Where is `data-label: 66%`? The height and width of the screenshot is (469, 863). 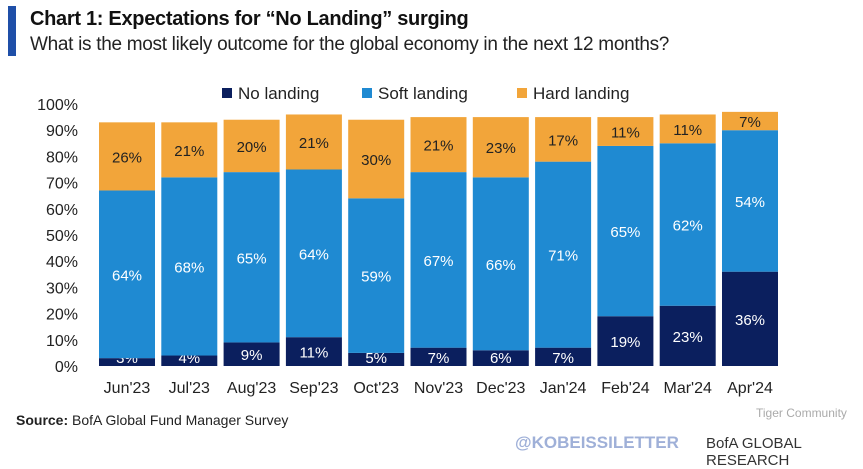 data-label: 66% is located at coordinates (501, 265).